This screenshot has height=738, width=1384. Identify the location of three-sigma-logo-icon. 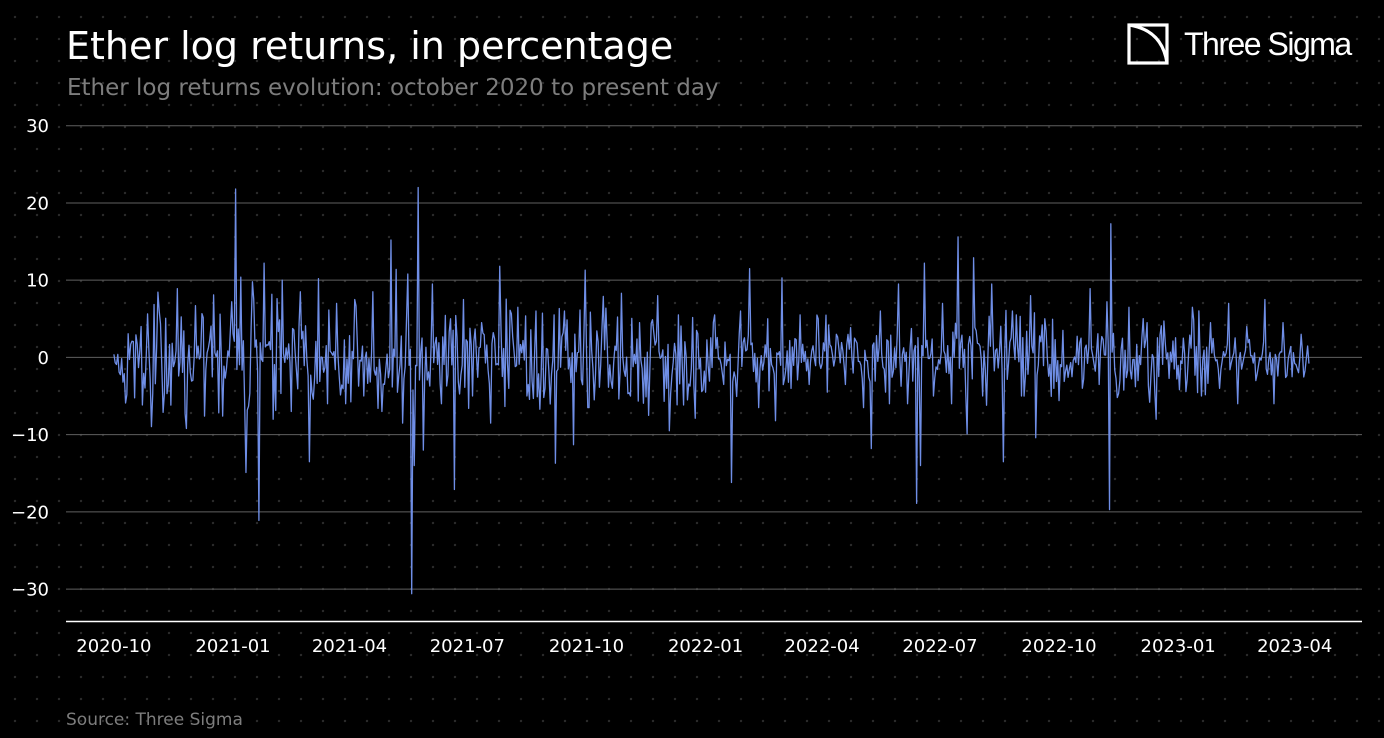
(1148, 44).